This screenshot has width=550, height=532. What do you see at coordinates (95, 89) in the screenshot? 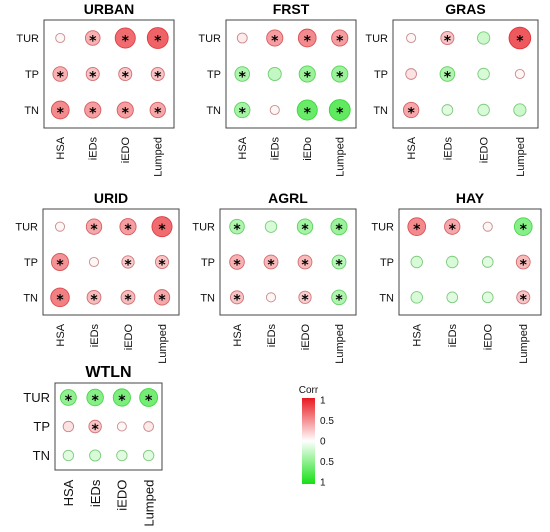
I see `panel-urban: URBAN TUR * * * TP * * * * TN * * * * HSA iEDs iEDO Lumped` at bounding box center [95, 89].